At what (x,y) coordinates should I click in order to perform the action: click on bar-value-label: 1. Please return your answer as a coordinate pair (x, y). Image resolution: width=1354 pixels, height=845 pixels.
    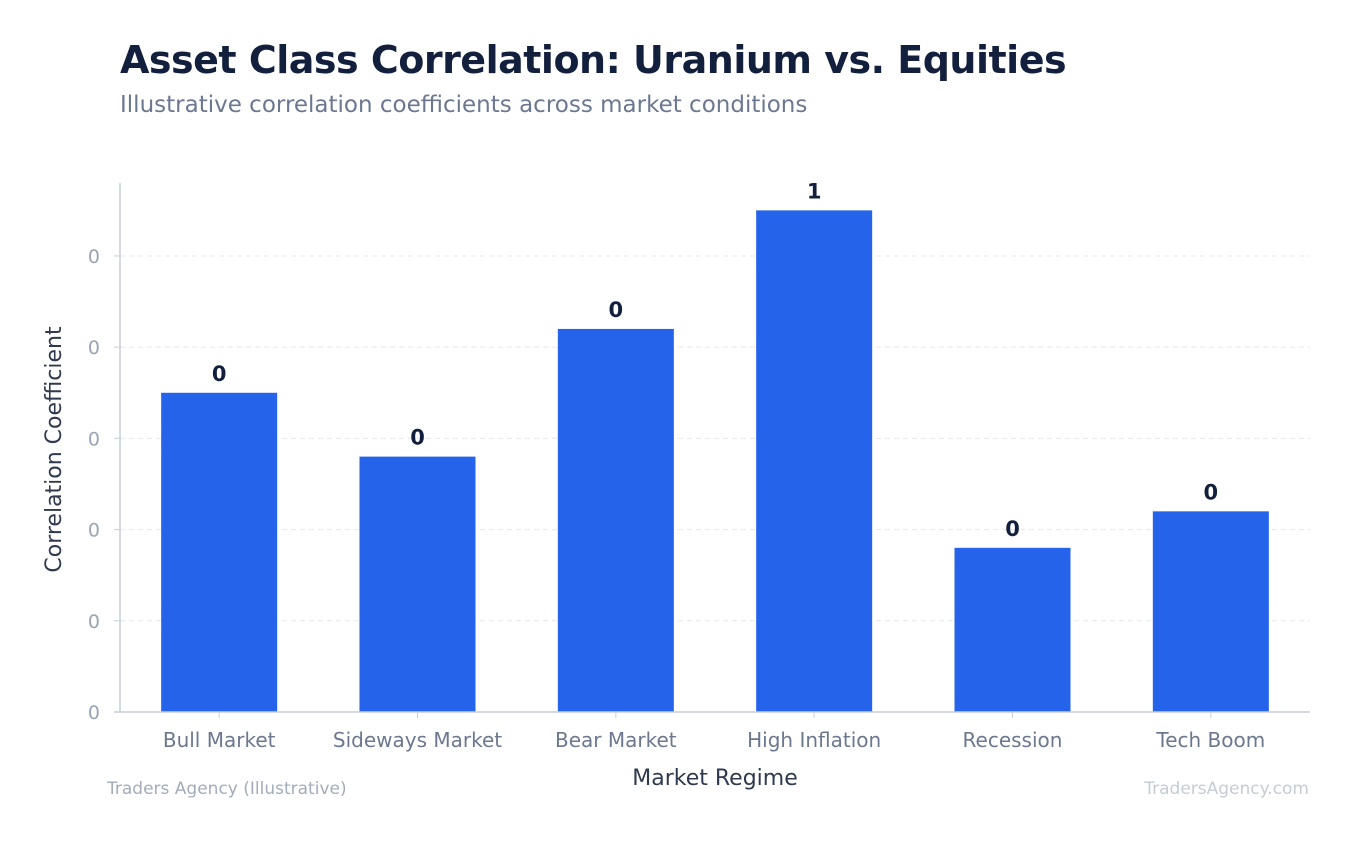
    Looking at the image, I should click on (814, 191).